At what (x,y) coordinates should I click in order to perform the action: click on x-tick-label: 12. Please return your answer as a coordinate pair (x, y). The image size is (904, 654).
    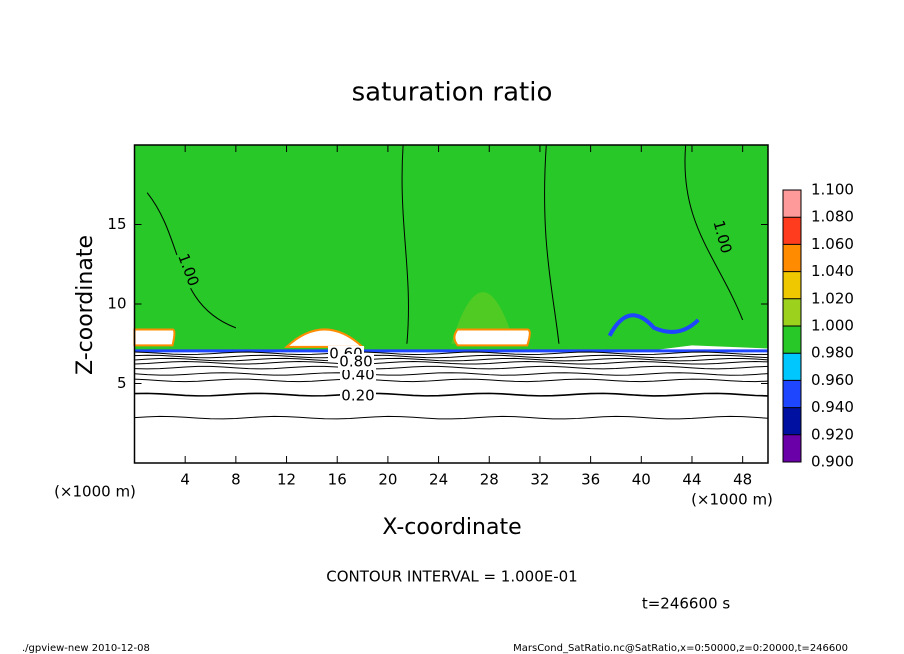
    Looking at the image, I should click on (286, 480).